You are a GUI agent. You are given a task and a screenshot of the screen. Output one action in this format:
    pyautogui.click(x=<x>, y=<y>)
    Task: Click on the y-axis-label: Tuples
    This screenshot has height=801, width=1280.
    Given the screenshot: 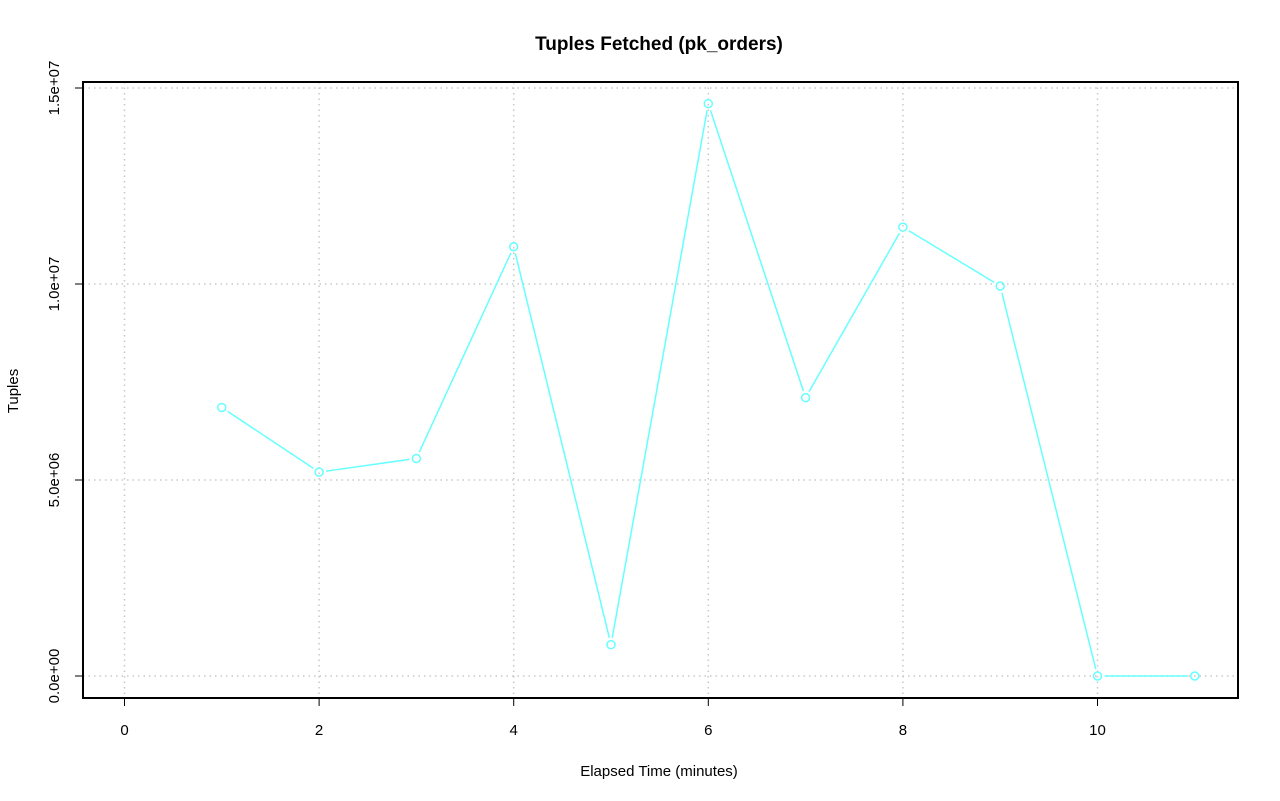 What is the action you would take?
    pyautogui.click(x=13, y=391)
    